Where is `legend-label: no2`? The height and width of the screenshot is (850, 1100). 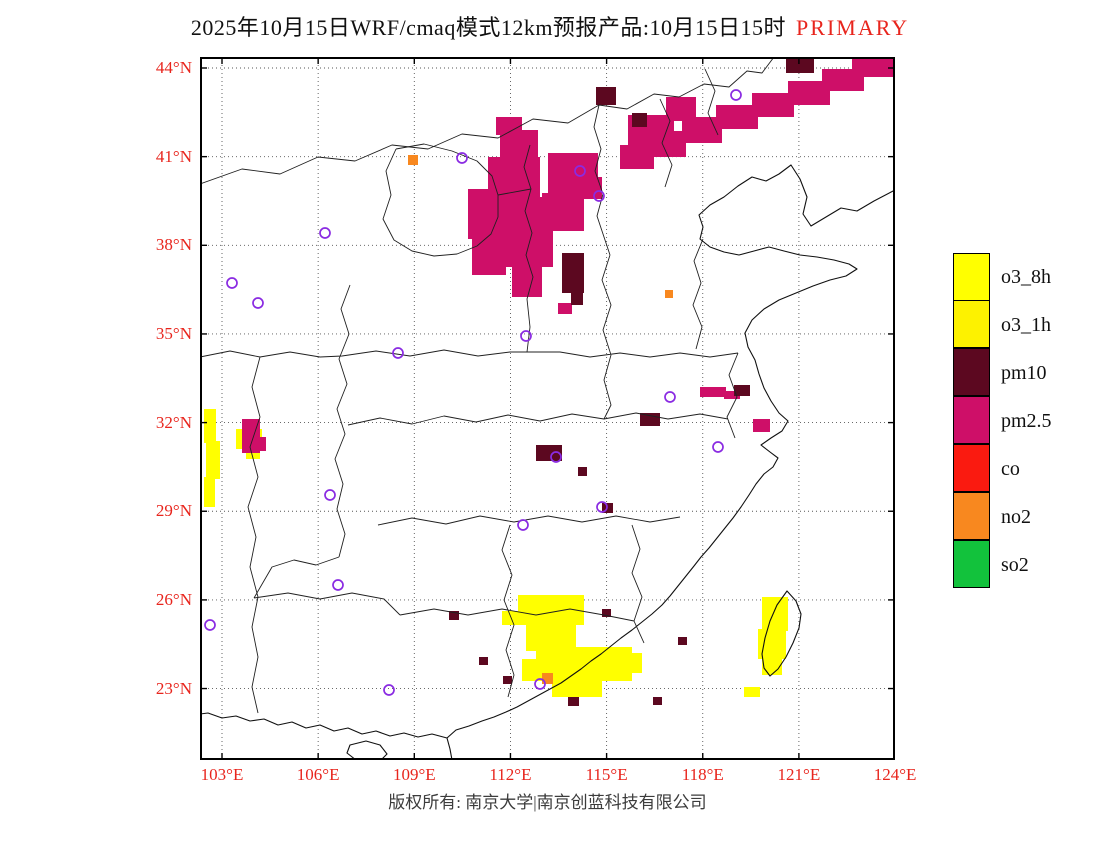
legend-label: no2 is located at coordinates (1016, 516).